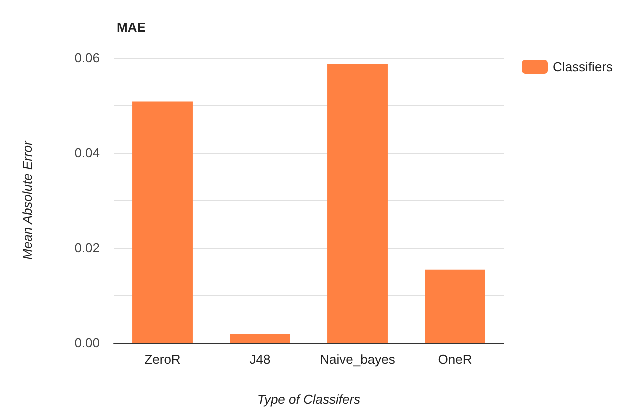 The image size is (630, 419). Describe the element at coordinates (583, 67) in the screenshot. I see `legend-label: Classifiers` at that location.